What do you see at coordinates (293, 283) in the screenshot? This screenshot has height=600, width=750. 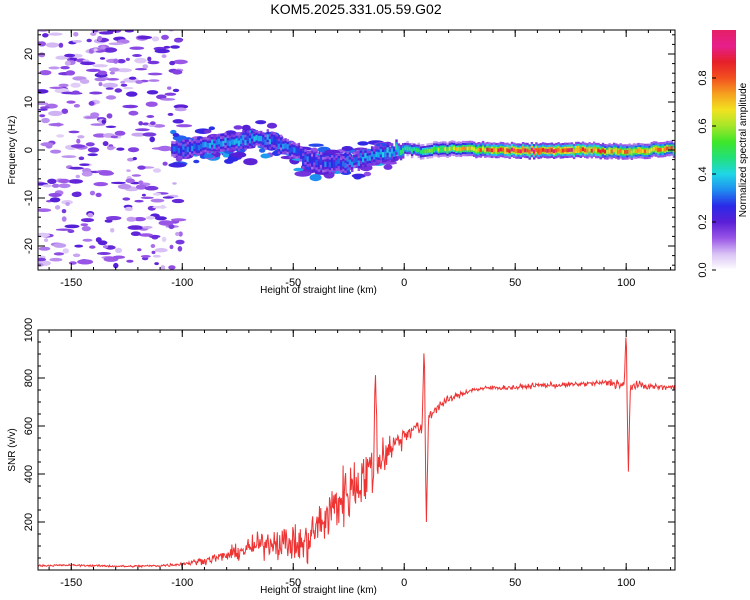 I see `spectrogram-xtick-label: -50` at bounding box center [293, 283].